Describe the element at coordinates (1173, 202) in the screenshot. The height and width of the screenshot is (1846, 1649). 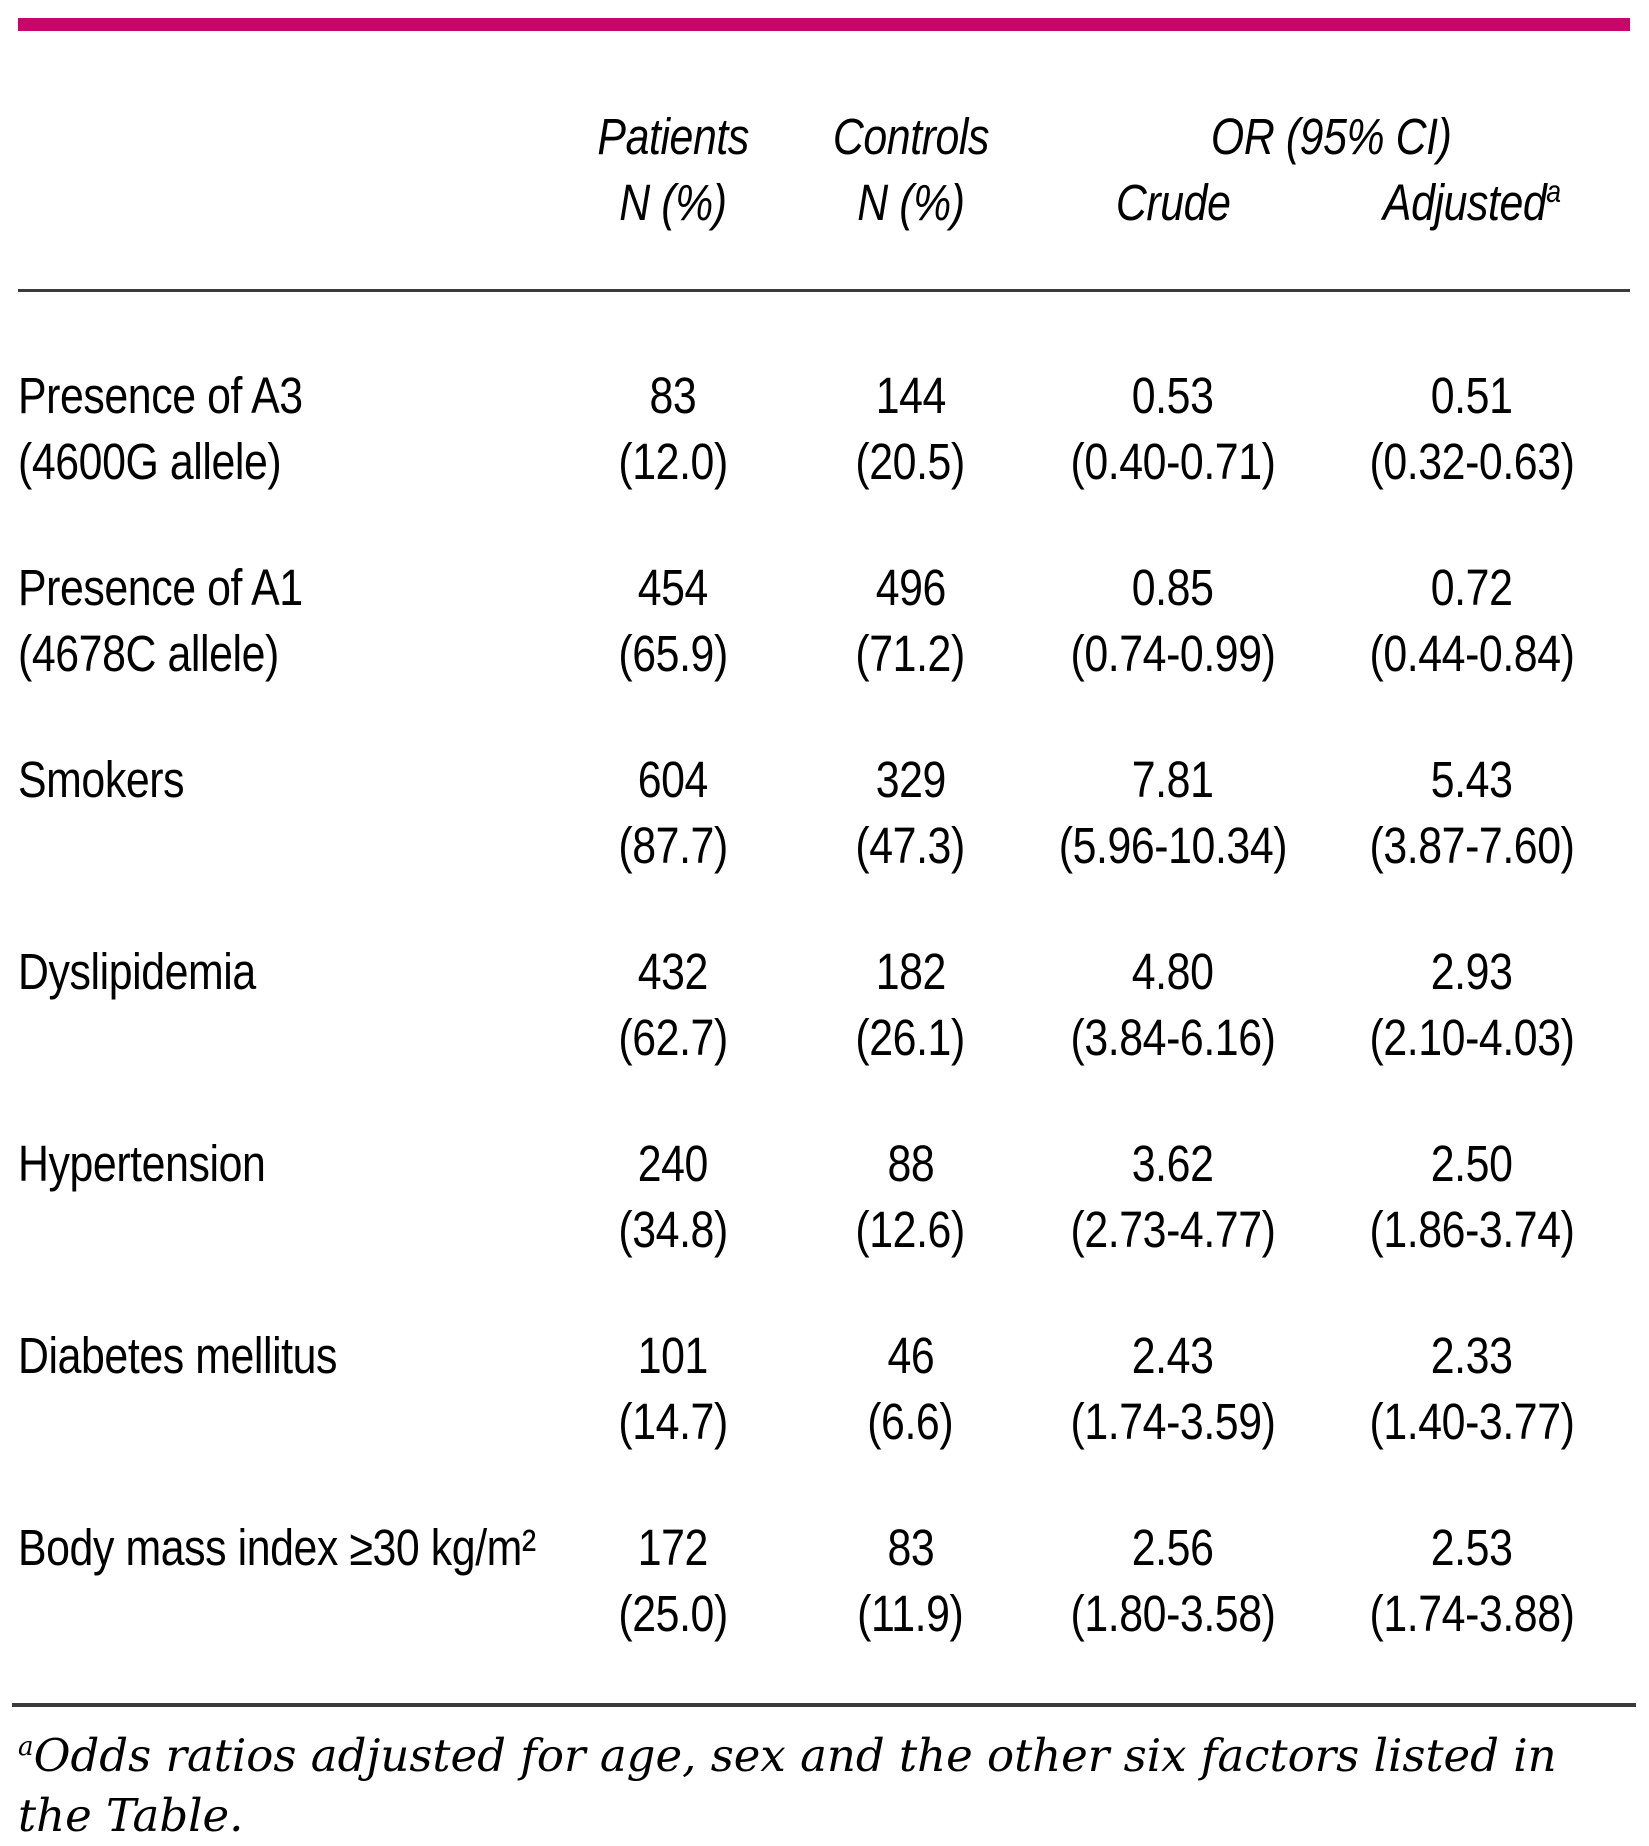
I see `column-header-crude: Crude` at that location.